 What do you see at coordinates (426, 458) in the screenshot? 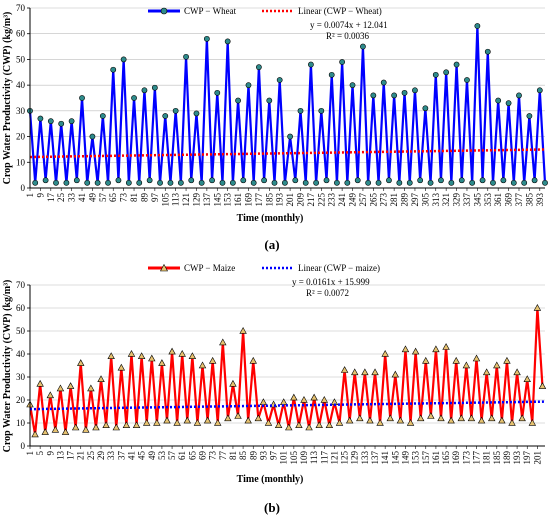
I see `b-x-tick-label: 157` at bounding box center [426, 458].